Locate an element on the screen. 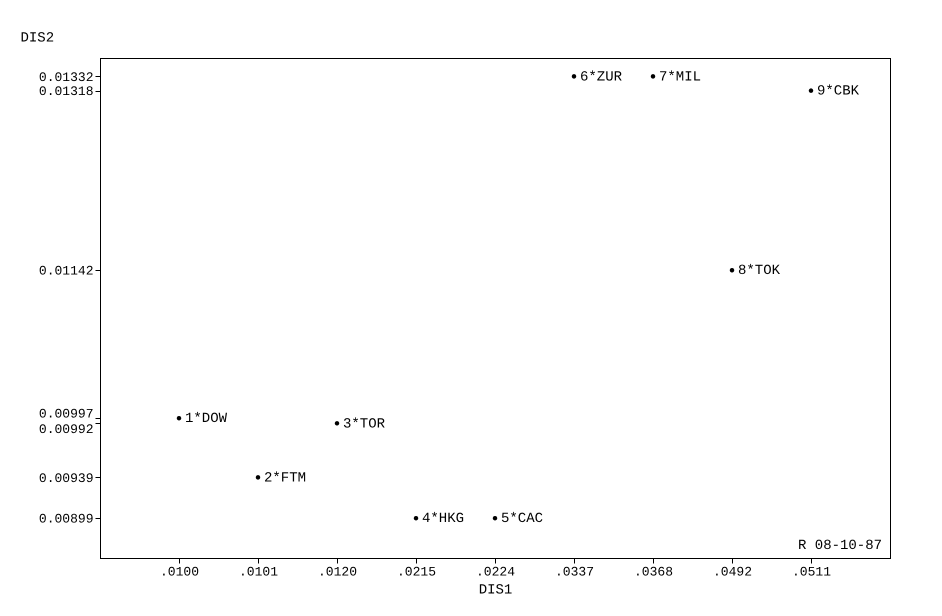  y-tick-label: 0.00899 is located at coordinates (66, 519).